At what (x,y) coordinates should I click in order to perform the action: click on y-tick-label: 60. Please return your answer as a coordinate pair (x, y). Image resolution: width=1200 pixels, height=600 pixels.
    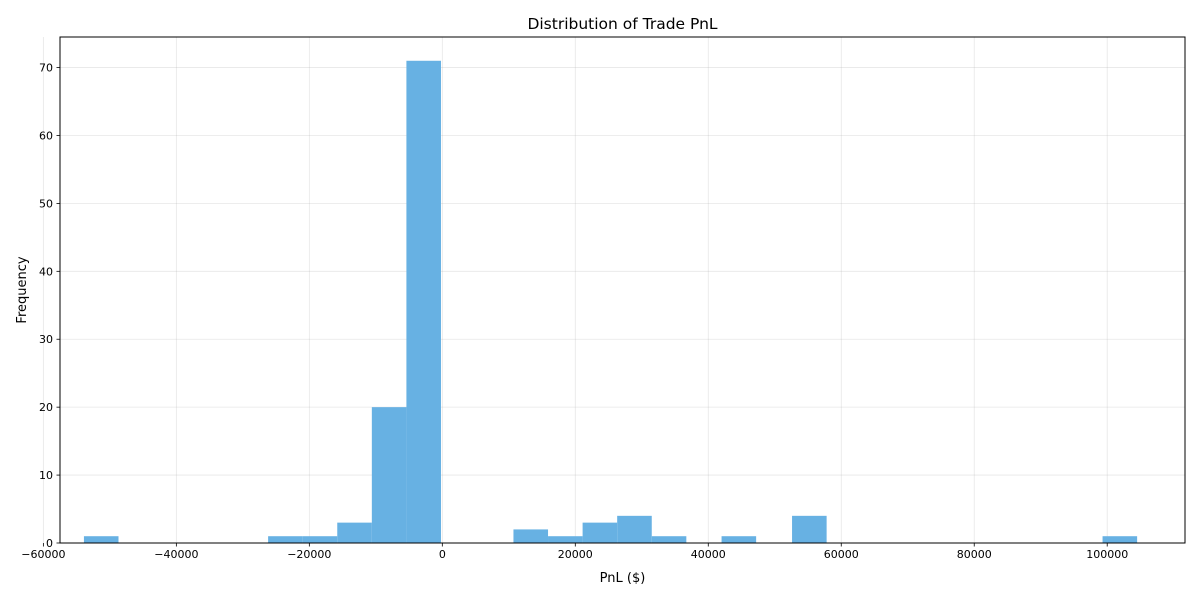
    Looking at the image, I should click on (46, 135).